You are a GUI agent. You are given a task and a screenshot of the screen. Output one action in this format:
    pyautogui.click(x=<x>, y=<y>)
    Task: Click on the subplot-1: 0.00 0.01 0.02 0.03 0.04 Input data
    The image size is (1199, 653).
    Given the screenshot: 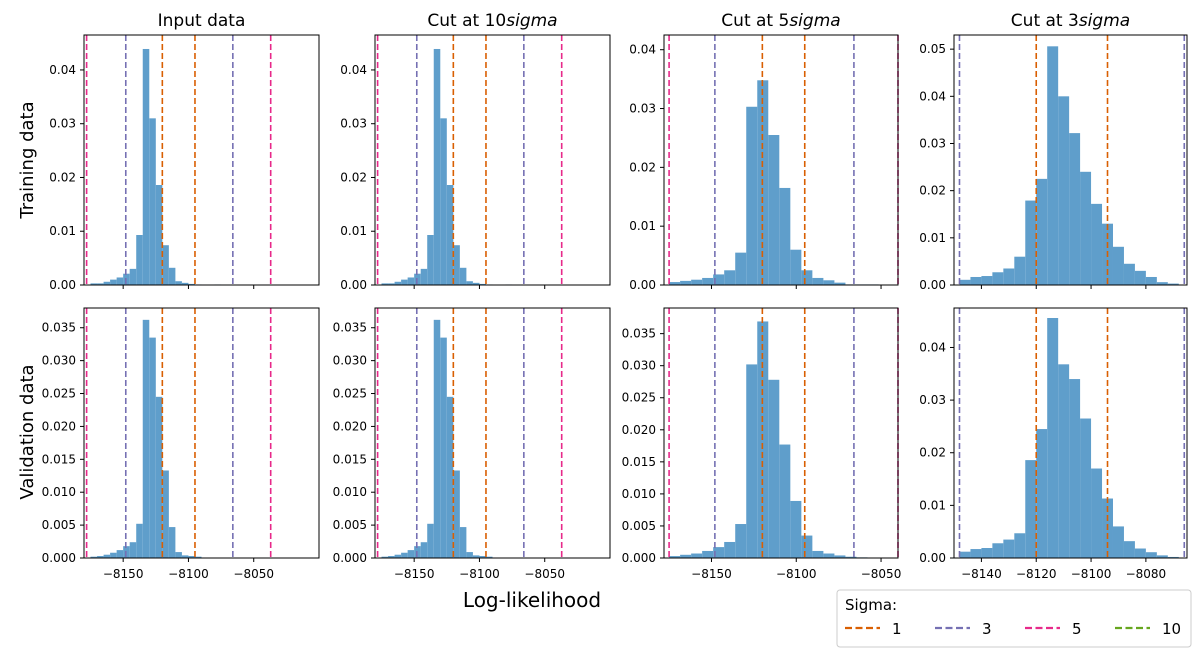 What is the action you would take?
    pyautogui.click(x=184, y=151)
    